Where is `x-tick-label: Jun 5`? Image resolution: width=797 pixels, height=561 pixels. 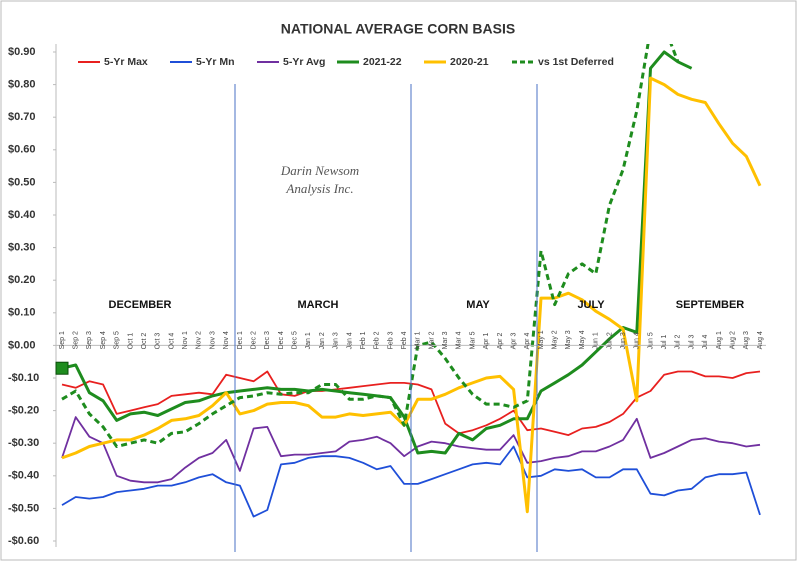 x-tick-label: Jun 5 is located at coordinates (650, 340).